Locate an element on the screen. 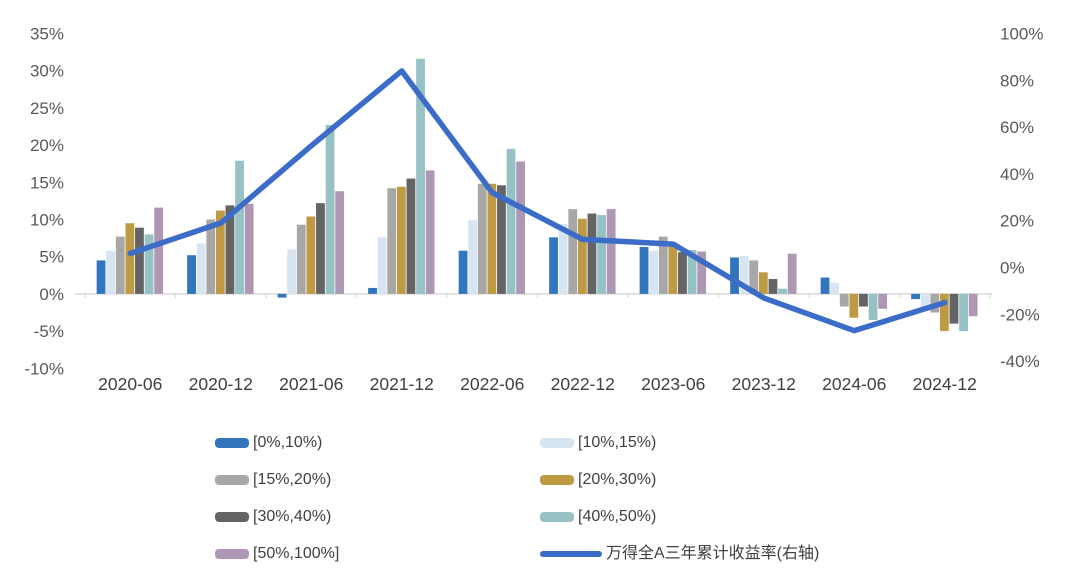 This screenshot has height=582, width=1068. left-axis-tick-label: 20% is located at coordinates (47, 145).